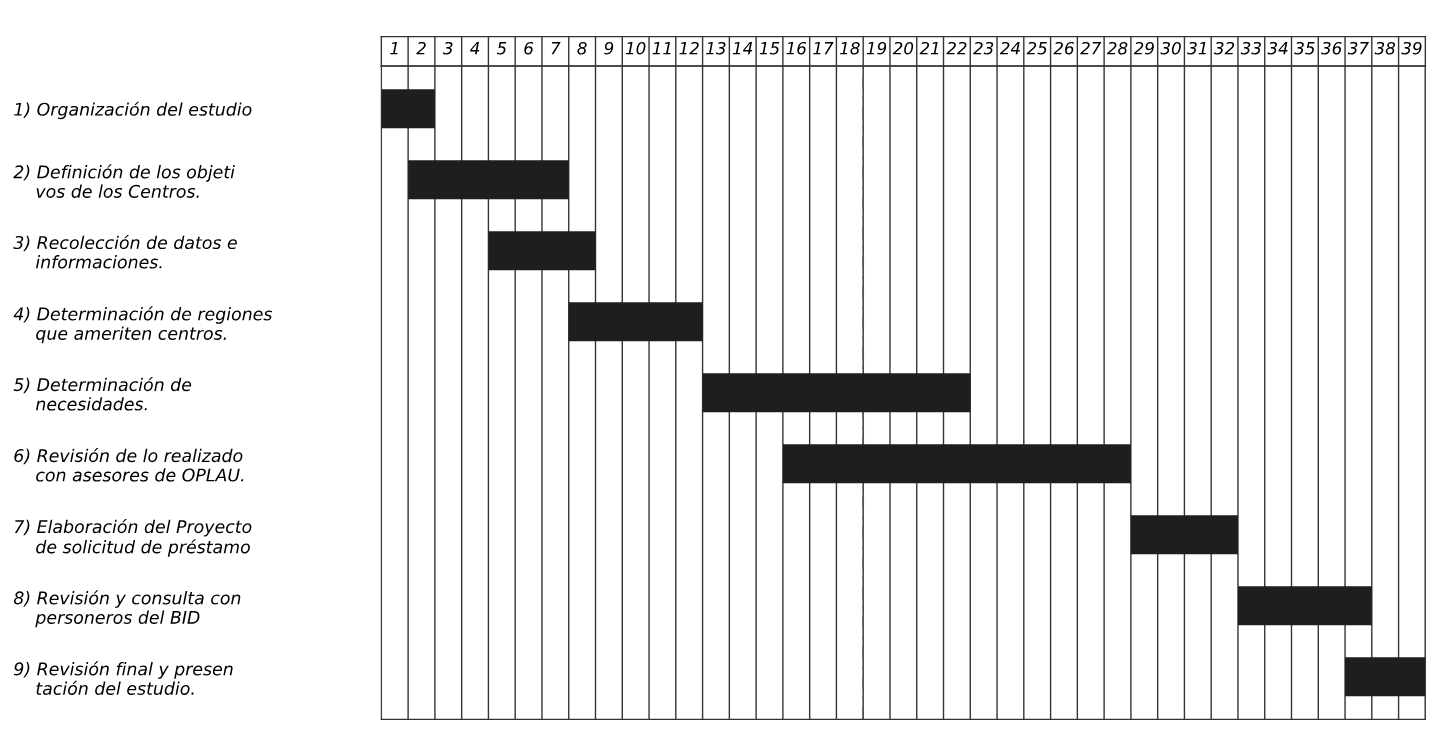  I want to click on x-tick-label: 12, so click(689, 48).